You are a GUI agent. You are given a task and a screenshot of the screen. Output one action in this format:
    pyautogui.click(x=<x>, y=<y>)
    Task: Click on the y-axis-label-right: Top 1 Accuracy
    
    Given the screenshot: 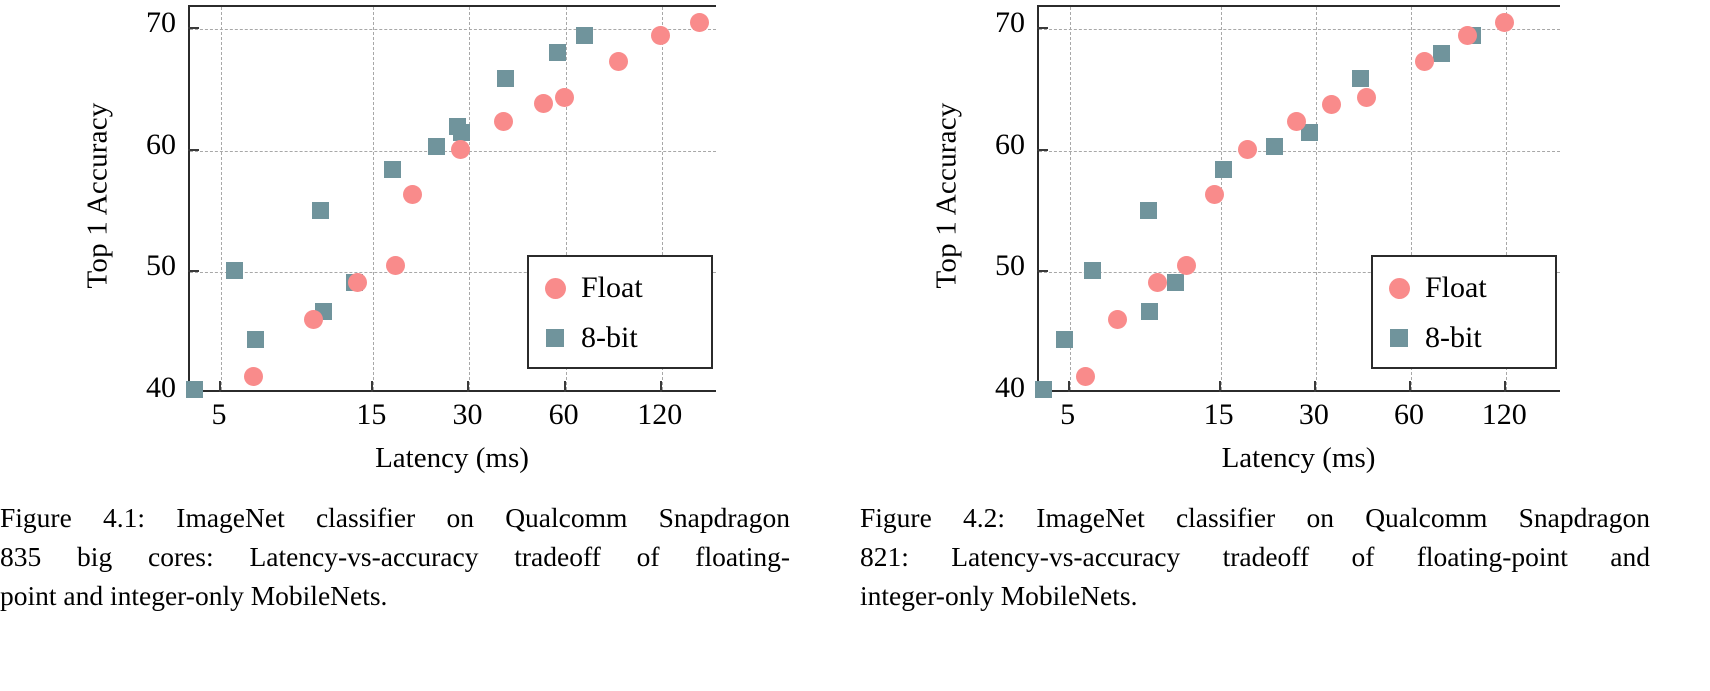 What is the action you would take?
    pyautogui.click(x=946, y=195)
    